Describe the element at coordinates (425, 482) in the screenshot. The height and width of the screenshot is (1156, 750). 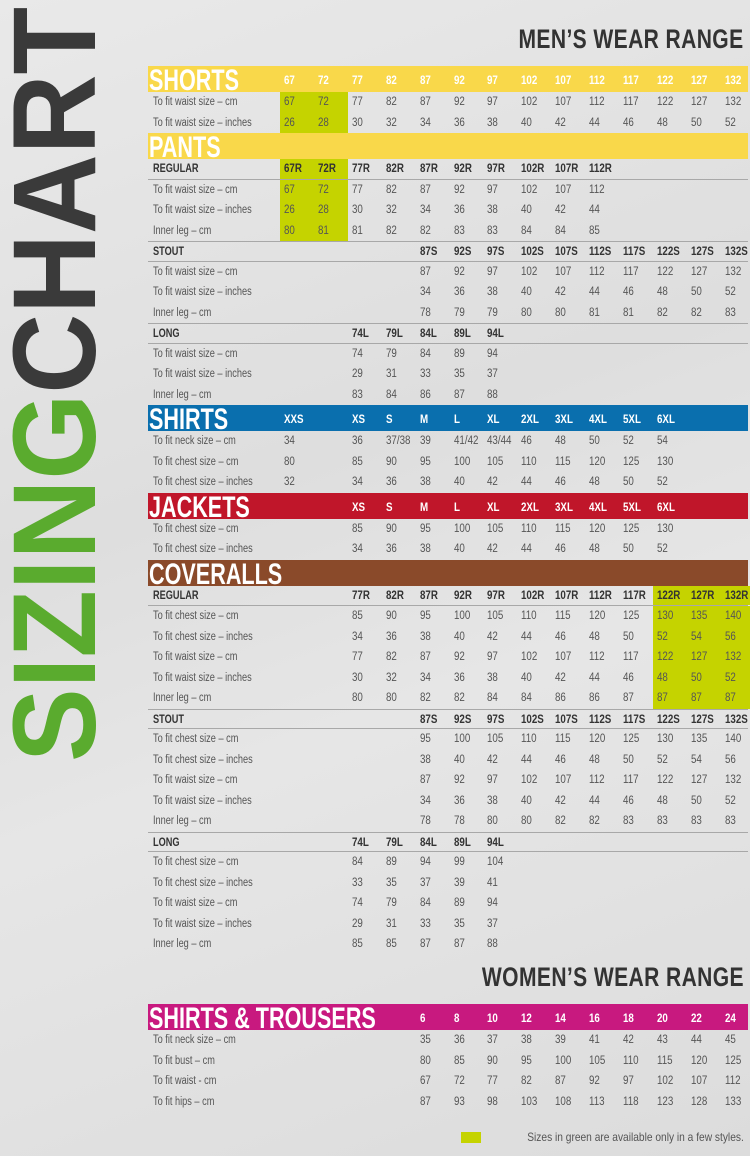
I see `cell-value: 38` at that location.